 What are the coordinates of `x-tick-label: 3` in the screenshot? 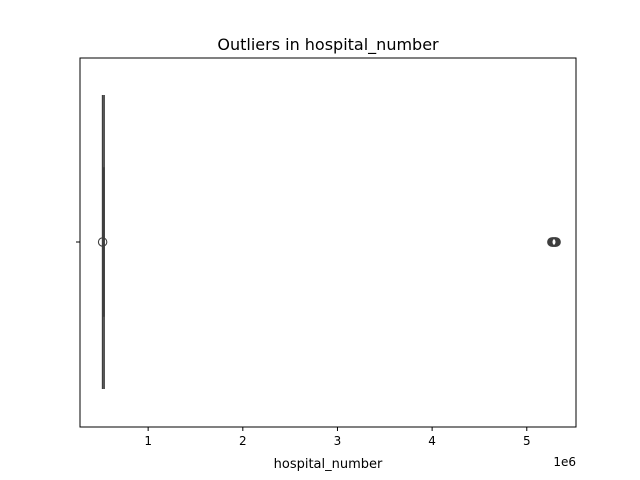 It's located at (338, 441).